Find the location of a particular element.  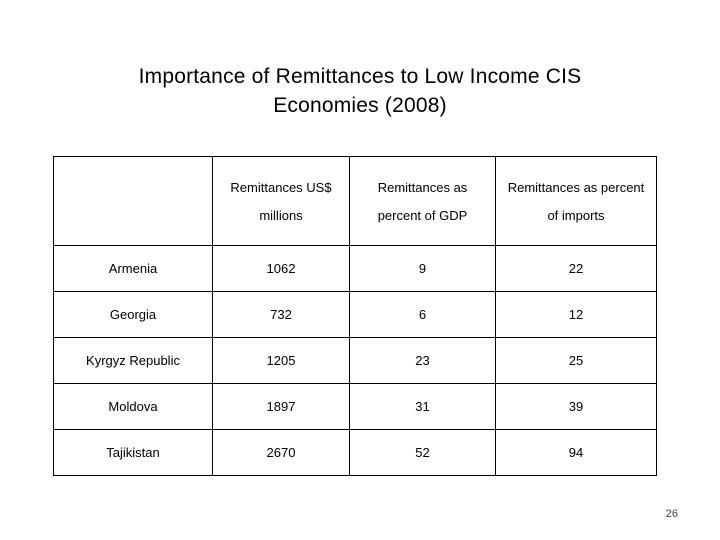

country-cell: Kyrgyz Republic is located at coordinates (133, 360).